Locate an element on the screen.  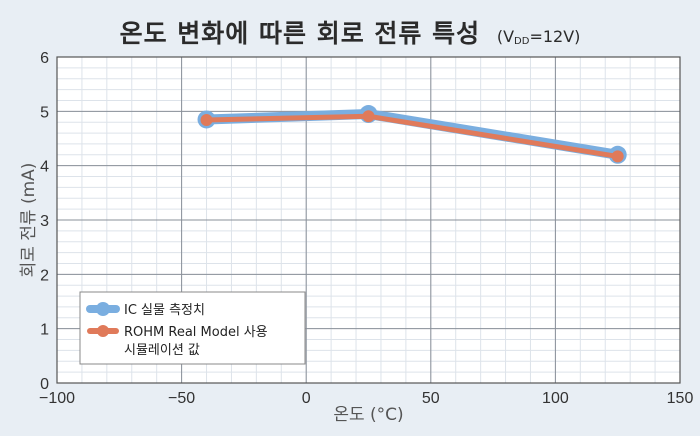
y-tick-label: 5 is located at coordinates (44, 112).